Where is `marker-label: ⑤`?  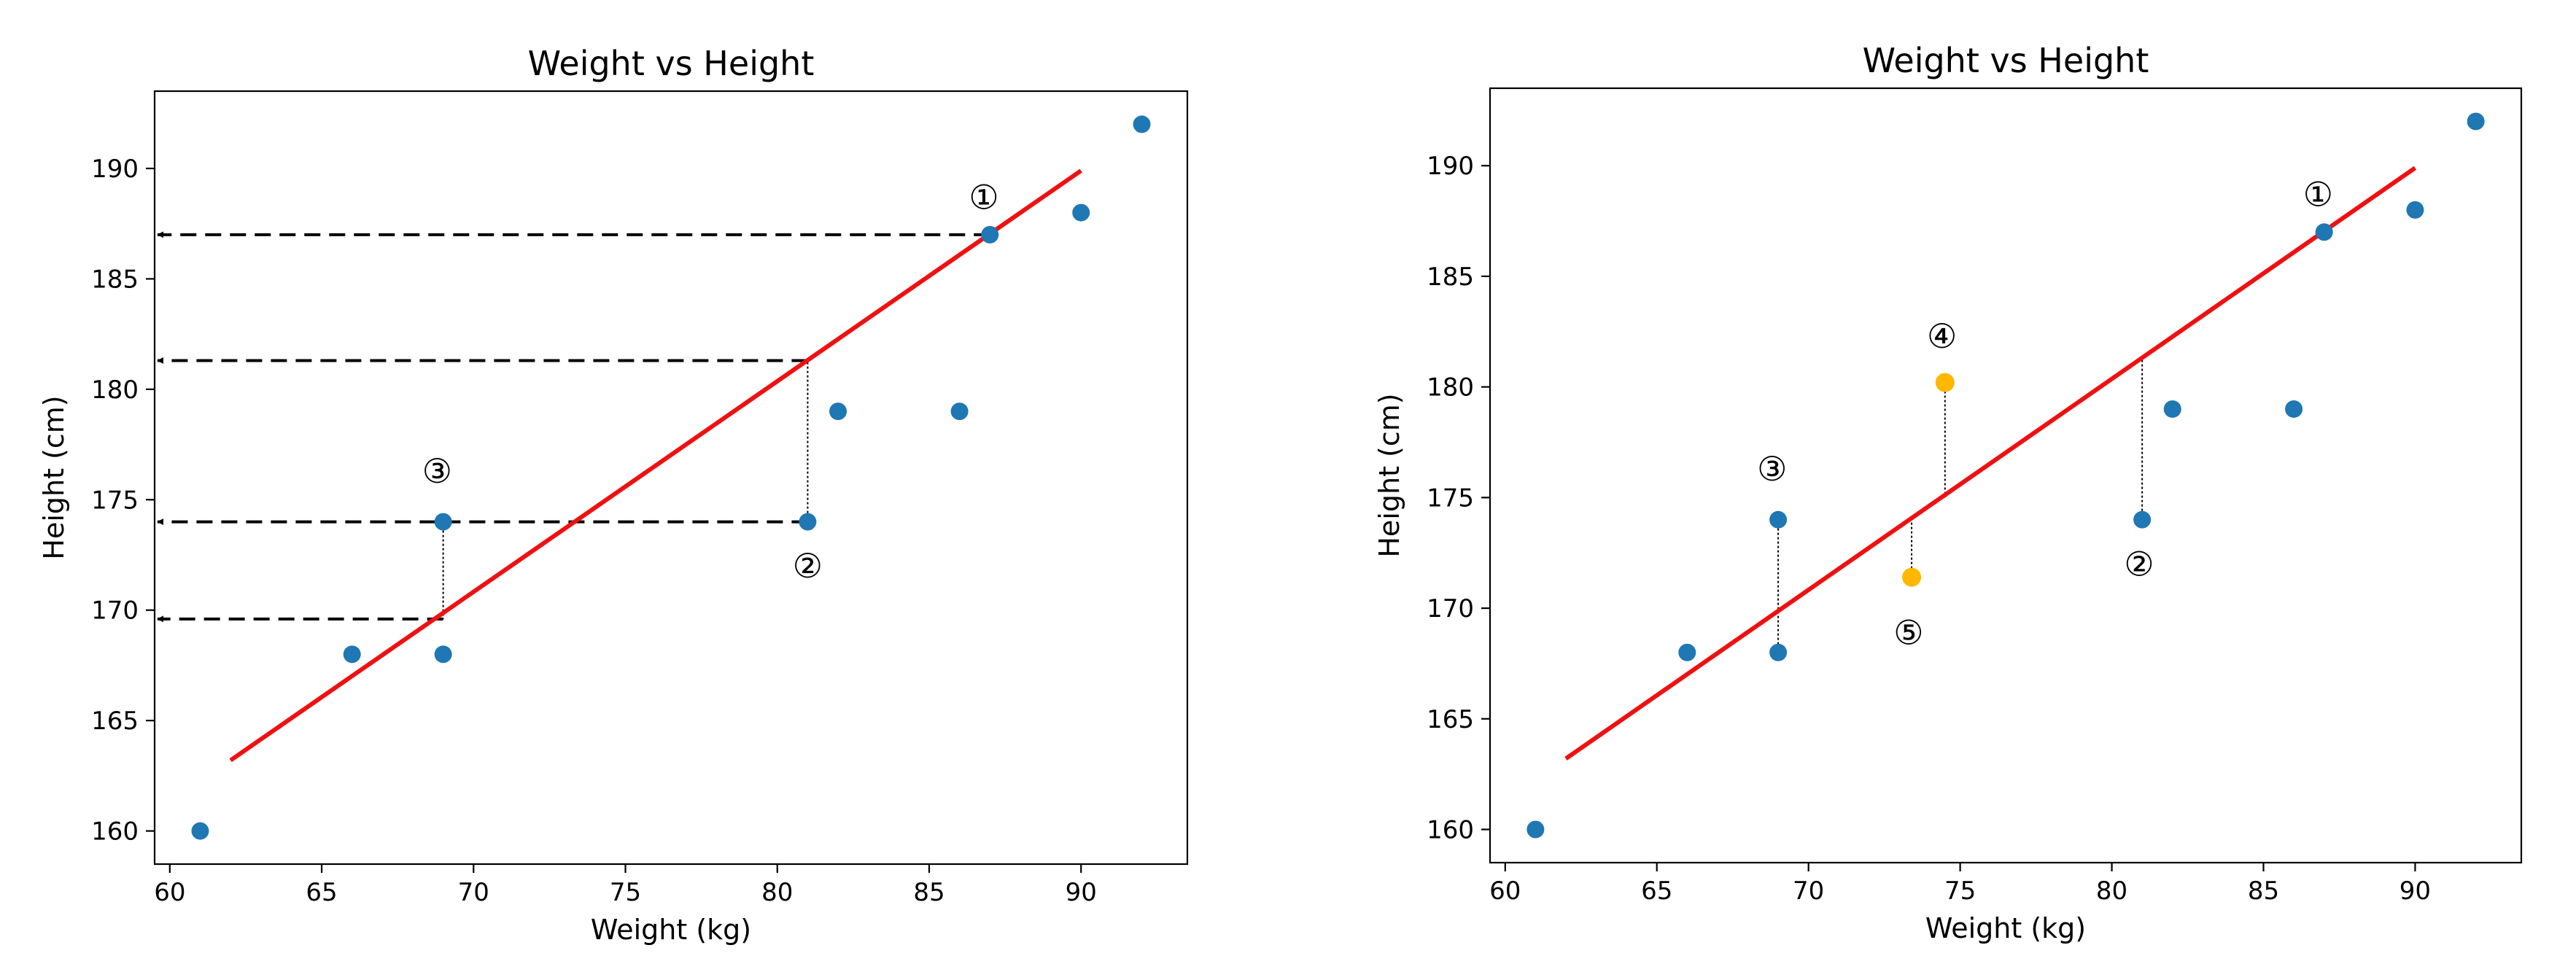 marker-label: ⑤ is located at coordinates (1908, 632).